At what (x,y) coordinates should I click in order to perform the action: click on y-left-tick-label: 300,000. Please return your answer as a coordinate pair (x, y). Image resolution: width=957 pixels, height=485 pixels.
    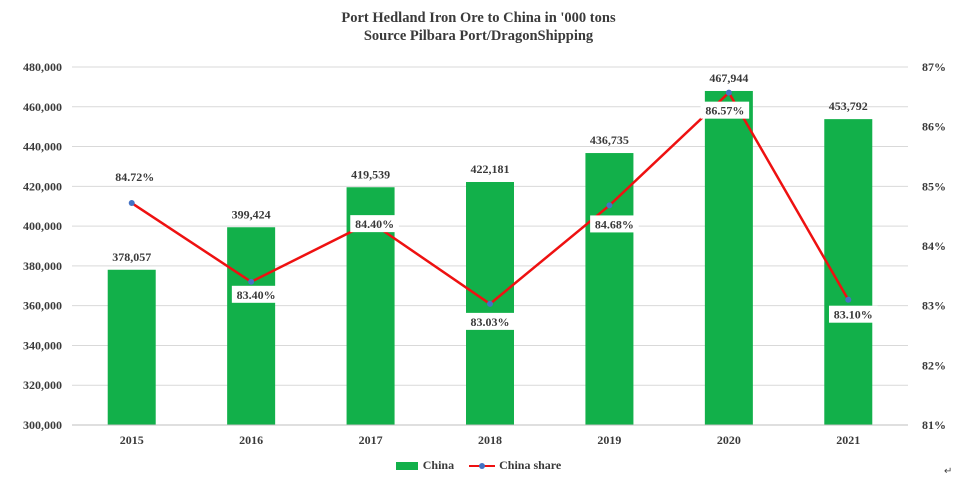
    Looking at the image, I should click on (42, 425).